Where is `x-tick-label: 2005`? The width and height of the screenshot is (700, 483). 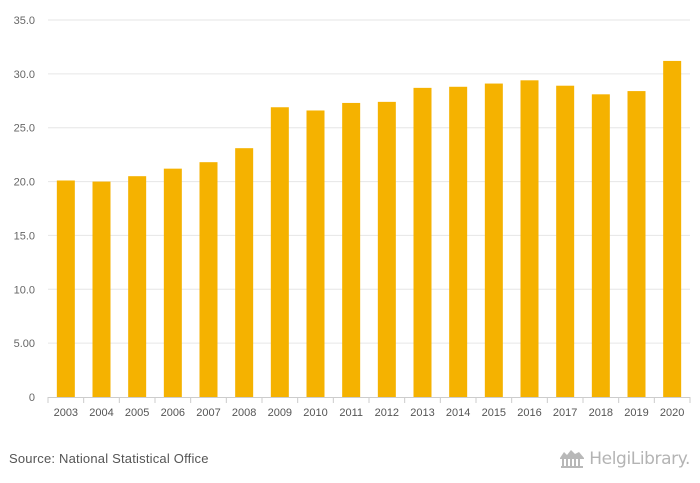
x-tick-label: 2005 is located at coordinates (137, 413).